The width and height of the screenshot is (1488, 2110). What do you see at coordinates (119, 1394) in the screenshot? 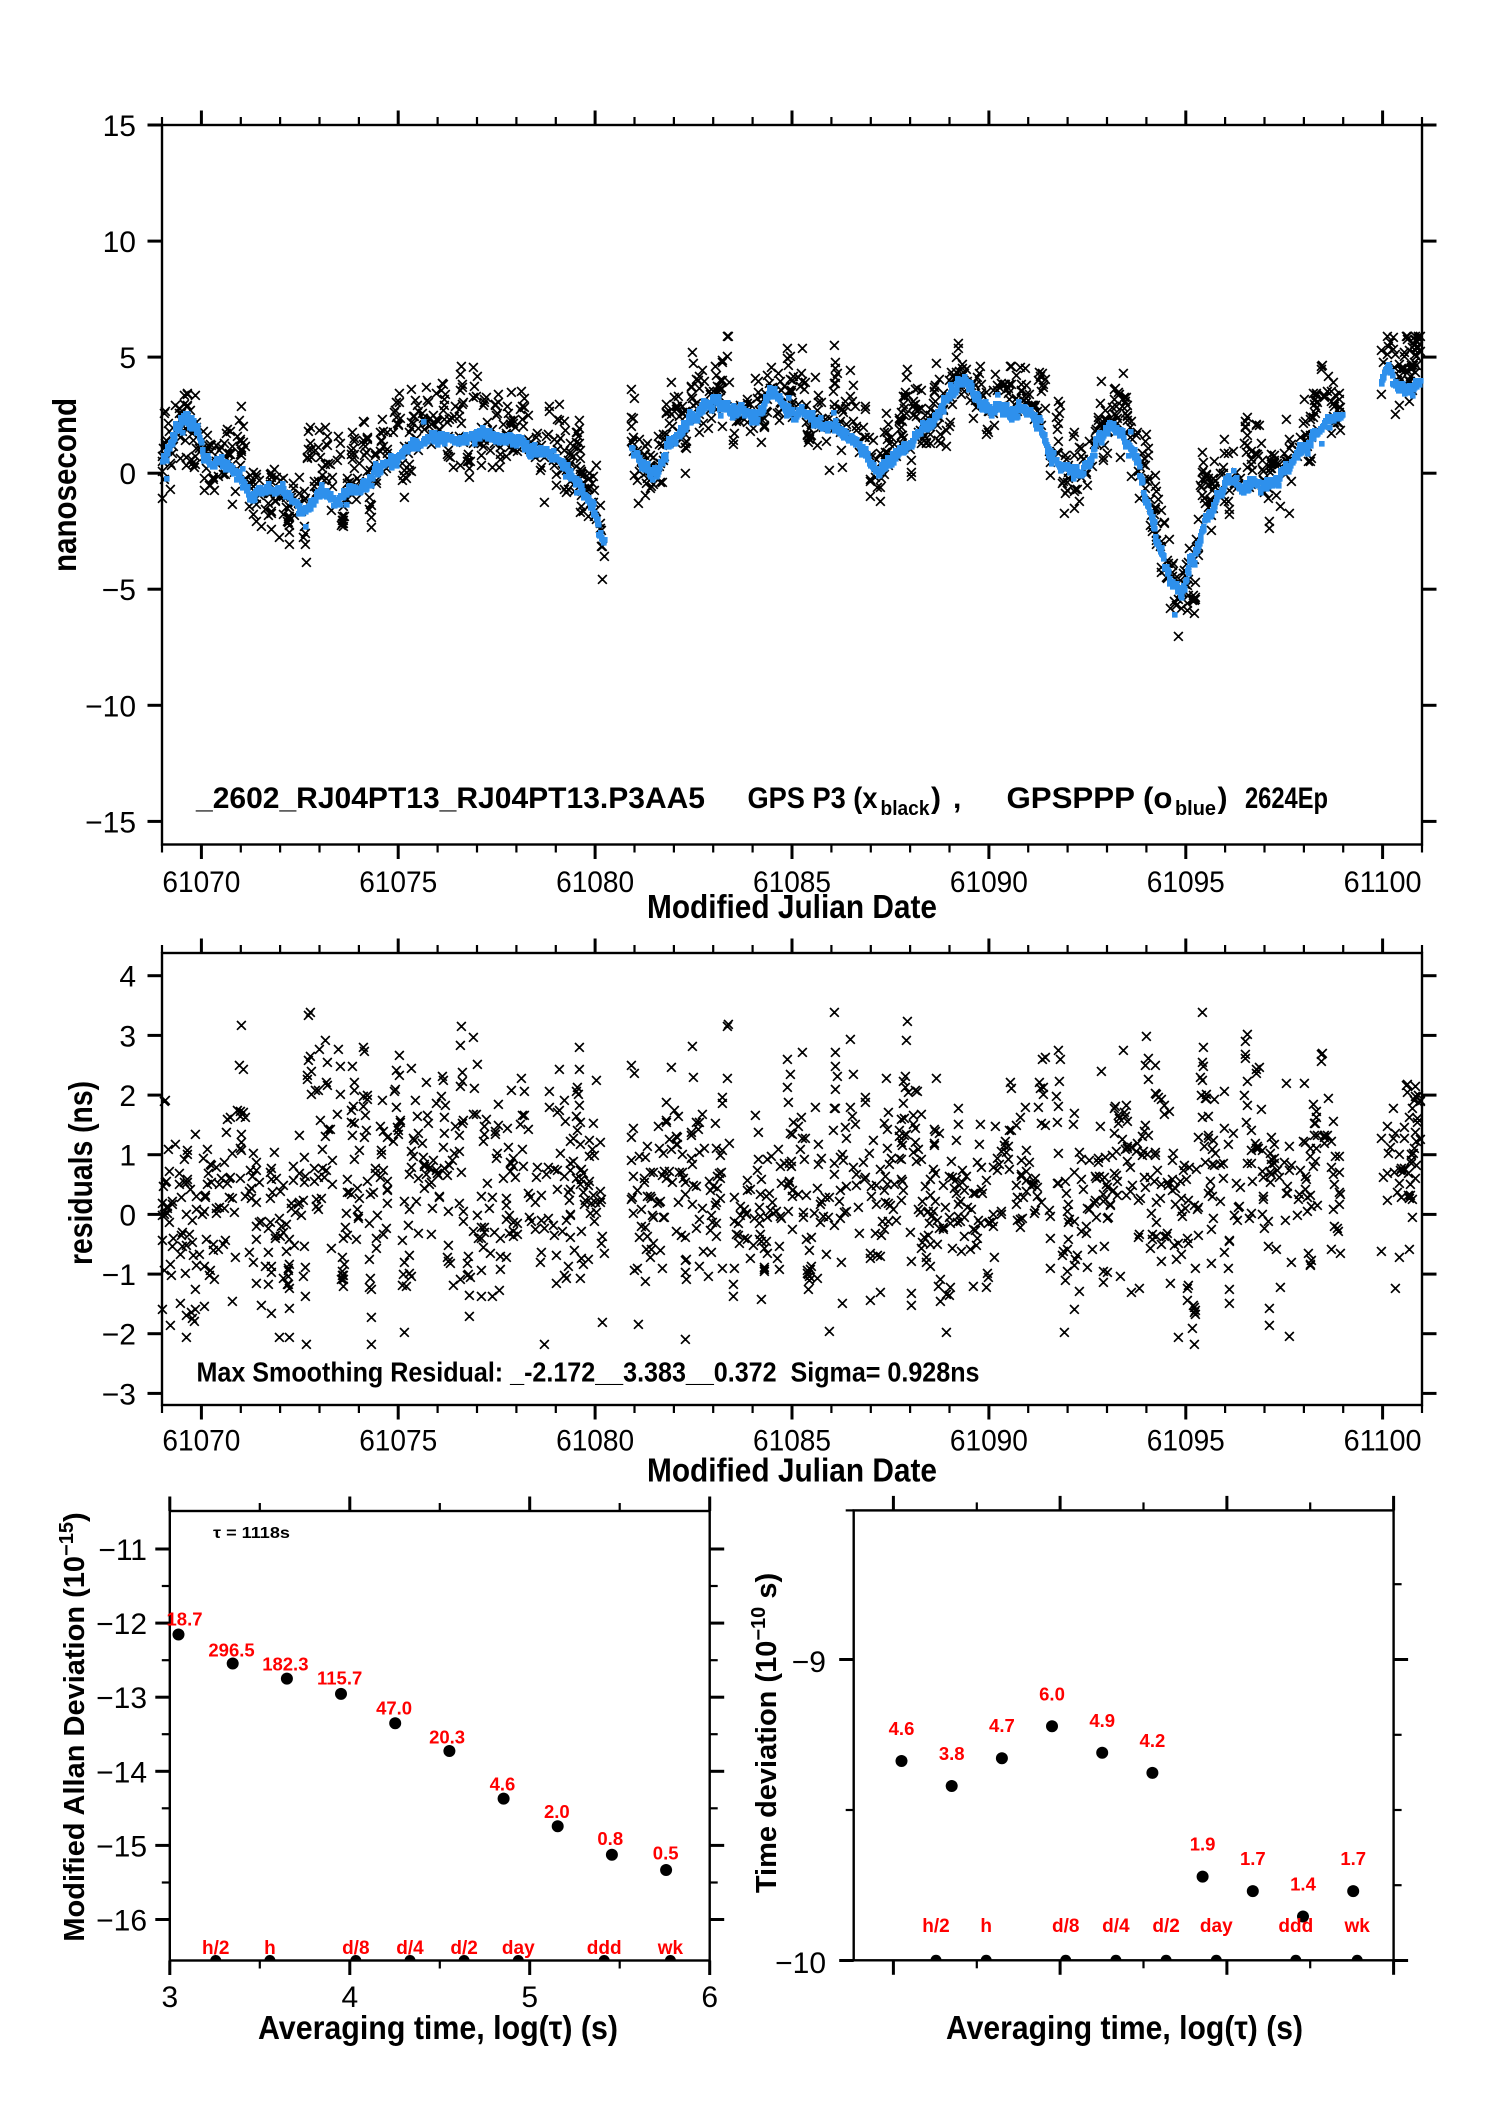
I see `svg-text: −3` at bounding box center [119, 1394].